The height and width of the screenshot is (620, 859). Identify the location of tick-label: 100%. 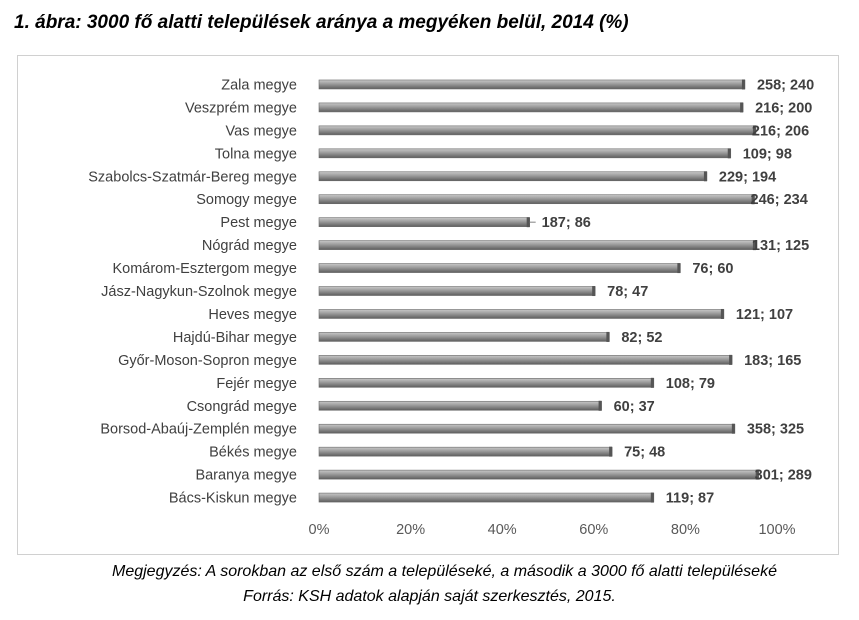
(776, 530).